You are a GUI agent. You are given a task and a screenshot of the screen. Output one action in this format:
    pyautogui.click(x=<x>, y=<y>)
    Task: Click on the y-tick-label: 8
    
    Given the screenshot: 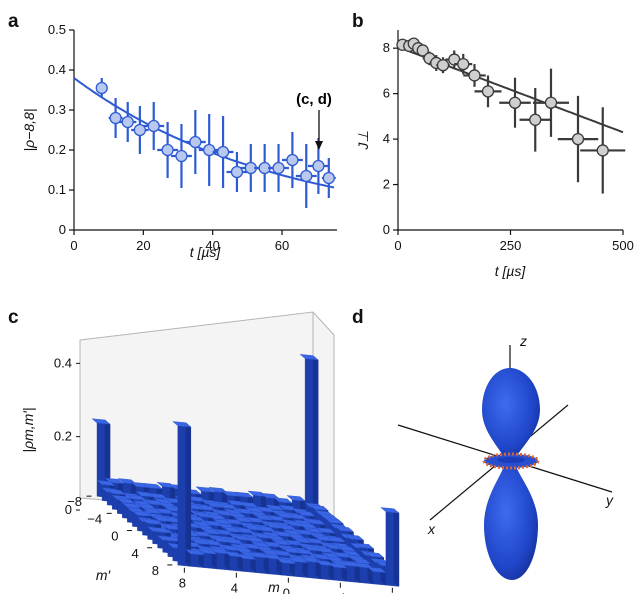 What is the action you would take?
    pyautogui.click(x=386, y=47)
    